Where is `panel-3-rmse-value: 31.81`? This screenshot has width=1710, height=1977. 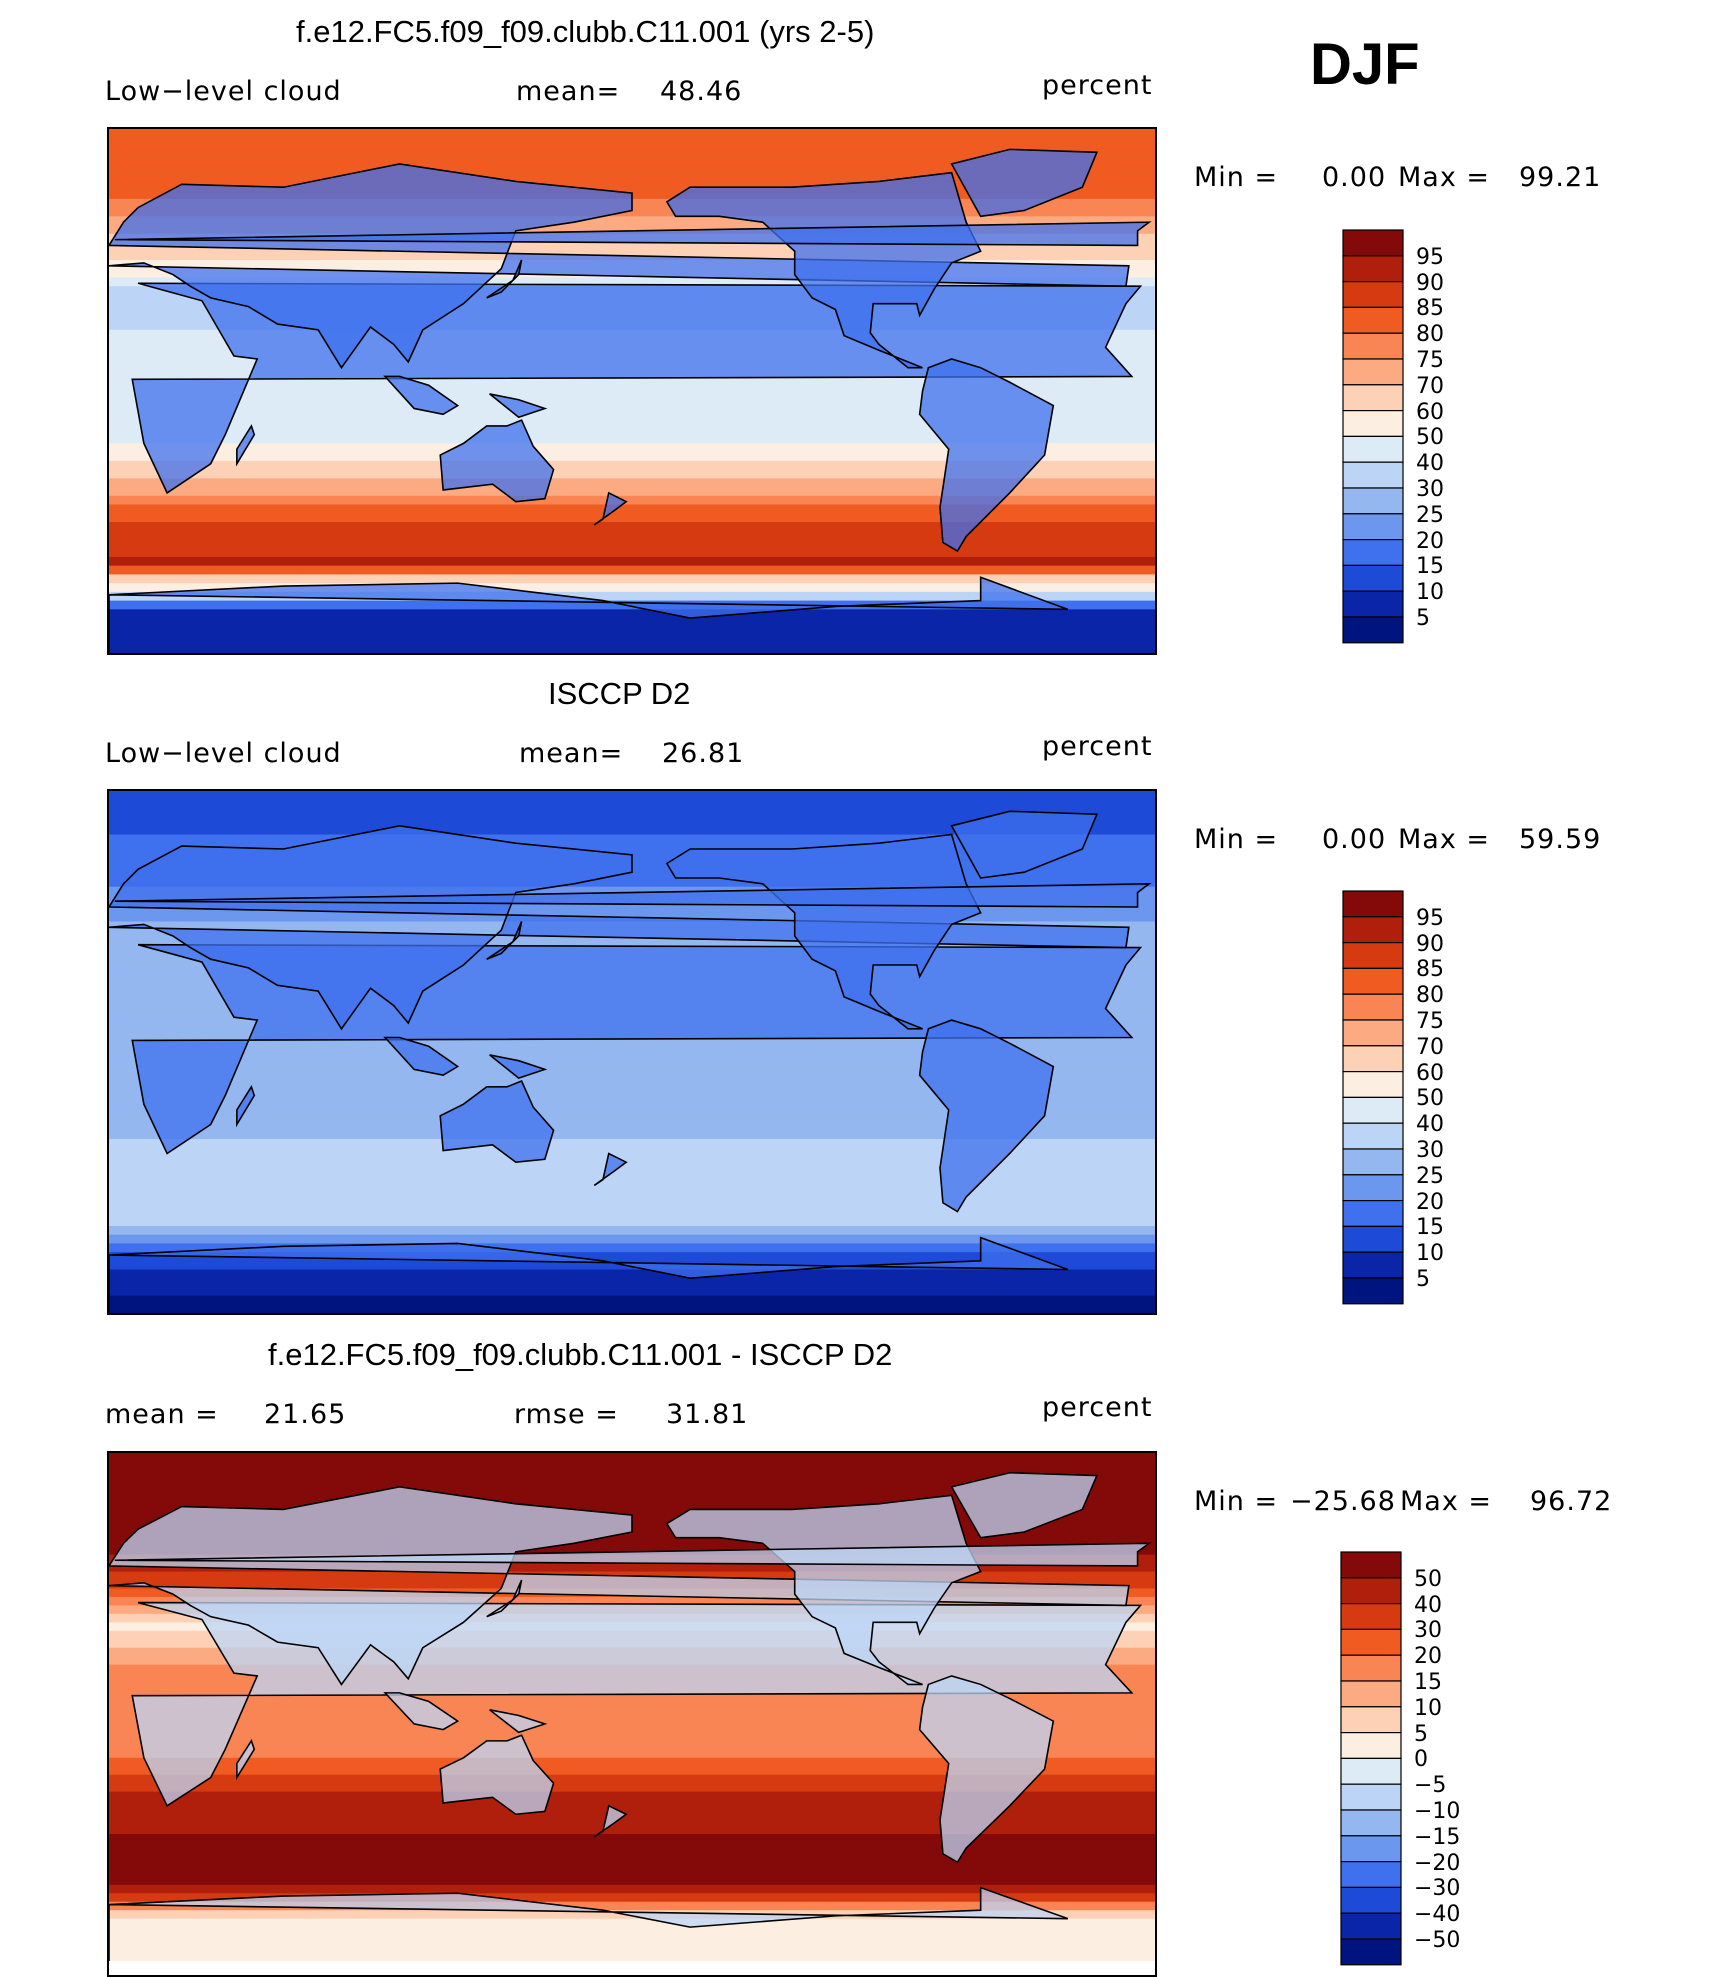 panel-3-rmse-value: 31.81 is located at coordinates (707, 1414).